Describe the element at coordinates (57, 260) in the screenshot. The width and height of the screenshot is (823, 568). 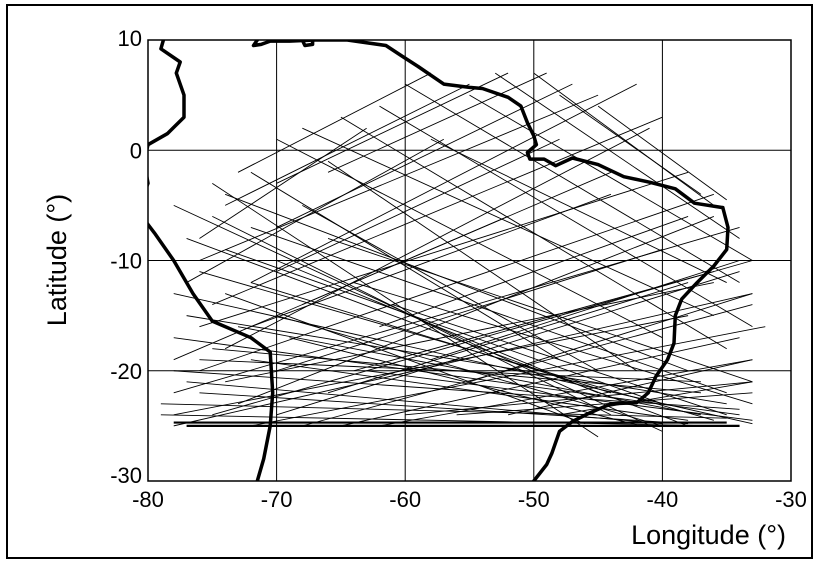
I see `y-axis-title: Latitude (°)` at that location.